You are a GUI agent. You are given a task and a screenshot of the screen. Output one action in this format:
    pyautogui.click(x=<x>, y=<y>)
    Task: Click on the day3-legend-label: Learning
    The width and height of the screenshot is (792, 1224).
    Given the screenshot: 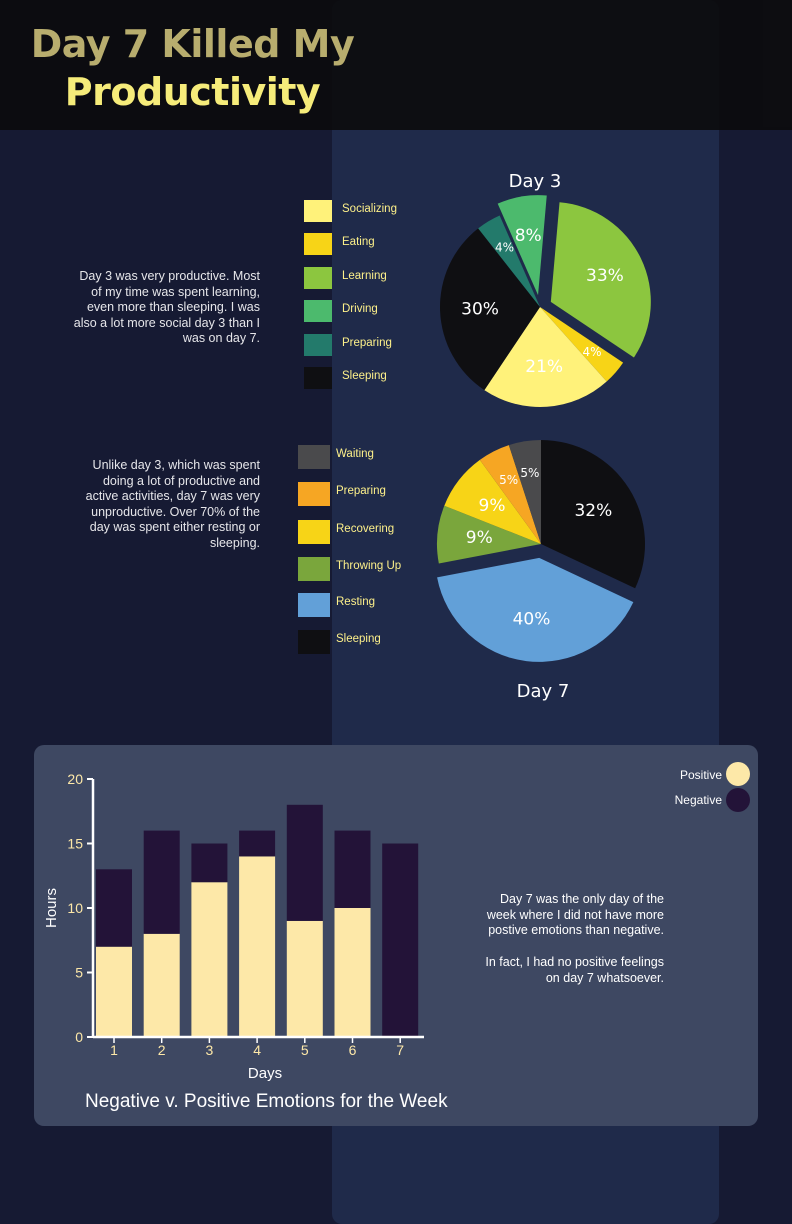 What is the action you would take?
    pyautogui.click(x=364, y=276)
    